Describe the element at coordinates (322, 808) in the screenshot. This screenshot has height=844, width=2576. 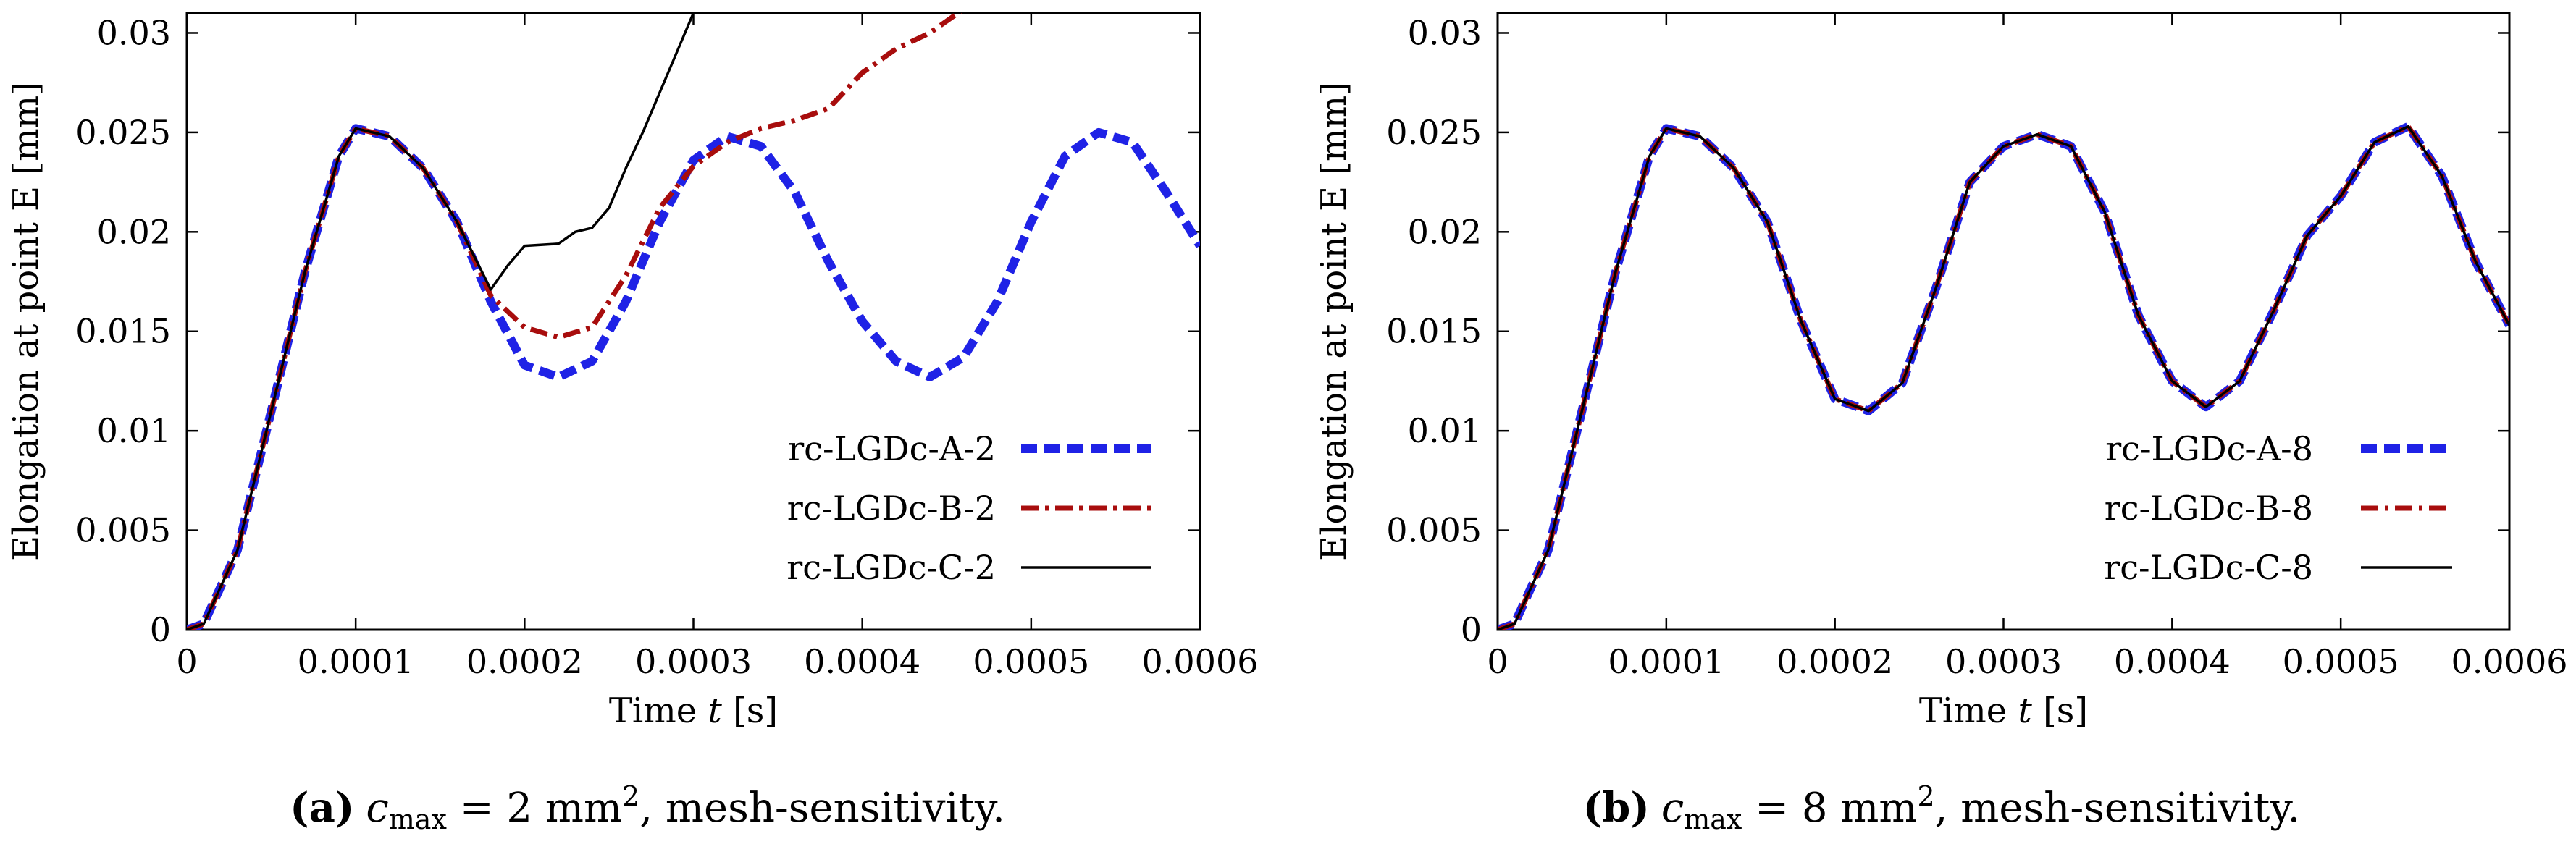
I see `caption-tag: (a)` at that location.